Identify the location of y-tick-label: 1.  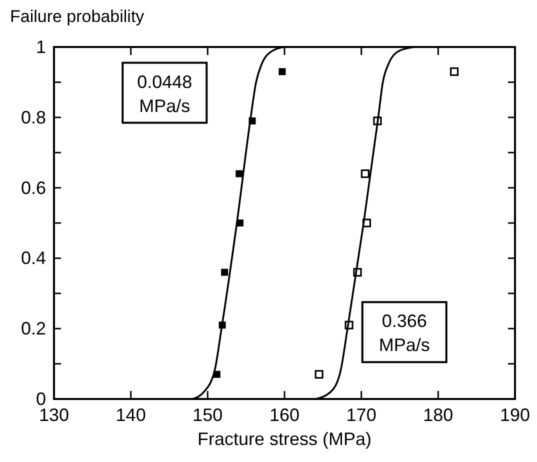
(41, 47).